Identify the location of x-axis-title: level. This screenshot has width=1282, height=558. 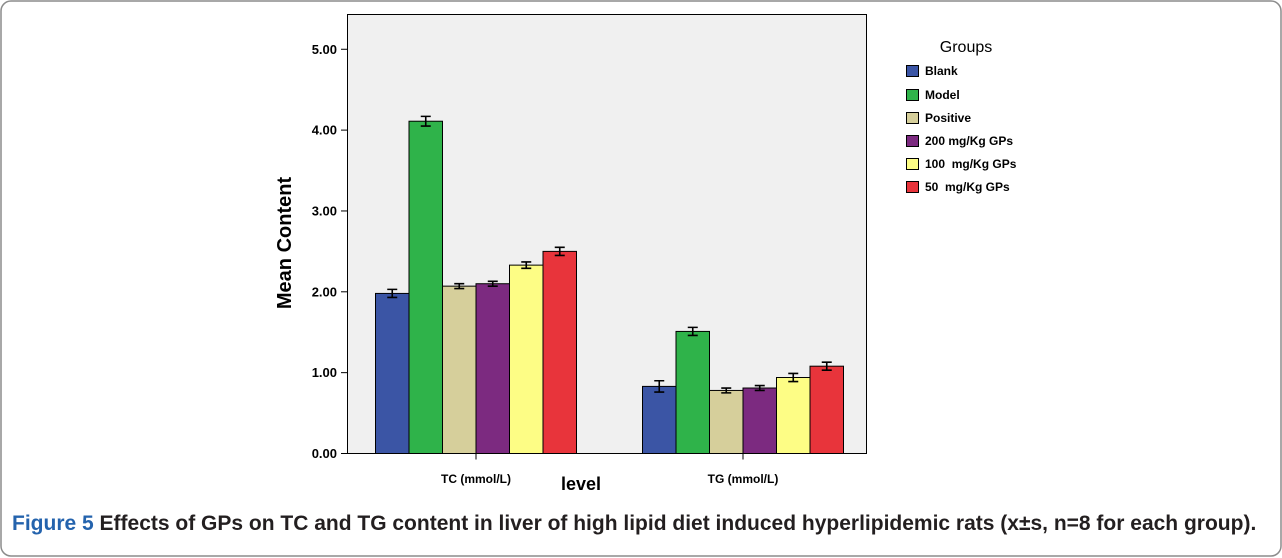
(581, 484).